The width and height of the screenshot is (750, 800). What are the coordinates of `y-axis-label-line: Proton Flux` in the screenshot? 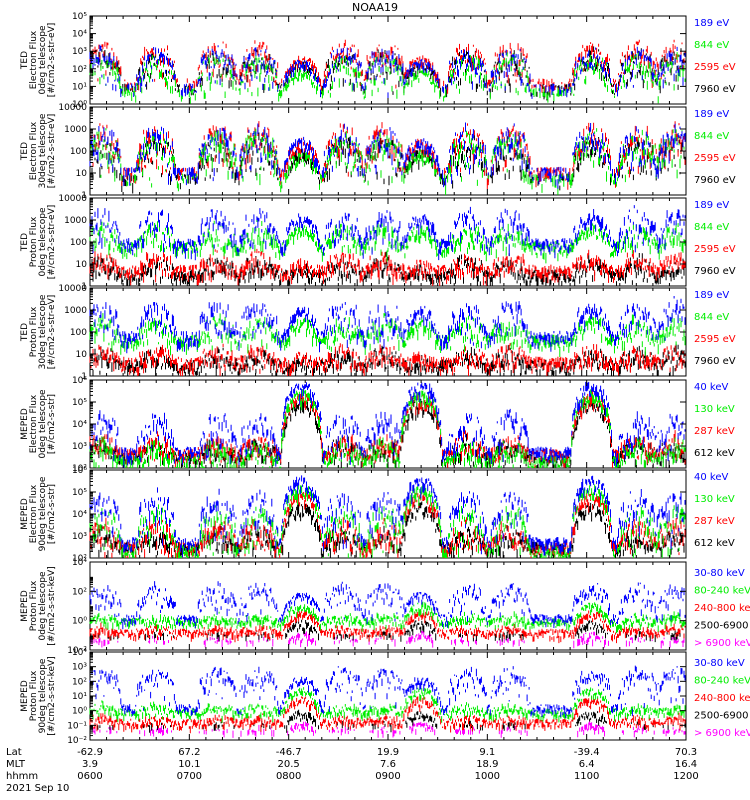 It's located at (34, 331).